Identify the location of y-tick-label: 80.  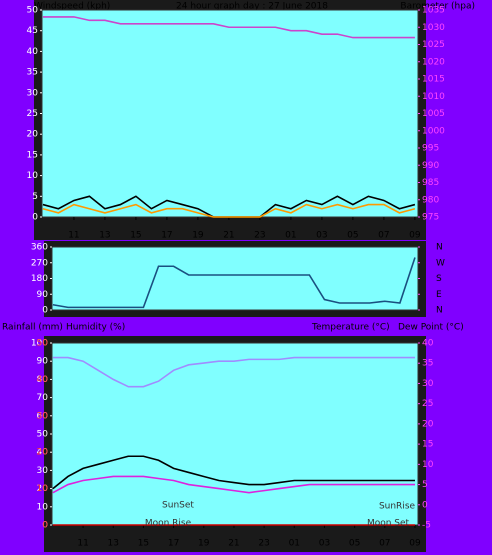
(43, 380).